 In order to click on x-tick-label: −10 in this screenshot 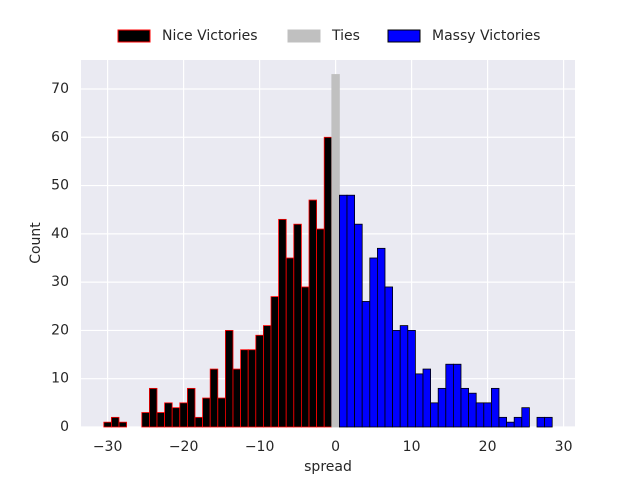, I will do `click(260, 447)`.